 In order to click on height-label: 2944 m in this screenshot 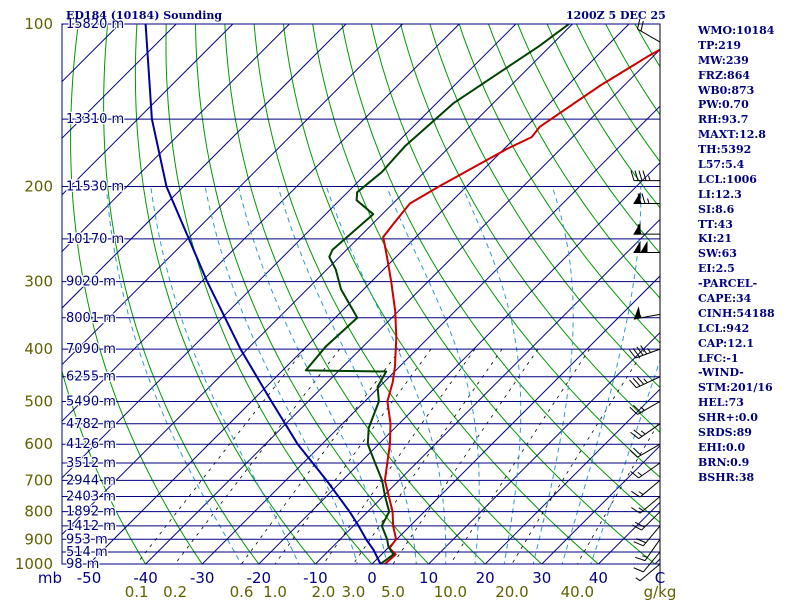, I will do `click(91, 480)`.